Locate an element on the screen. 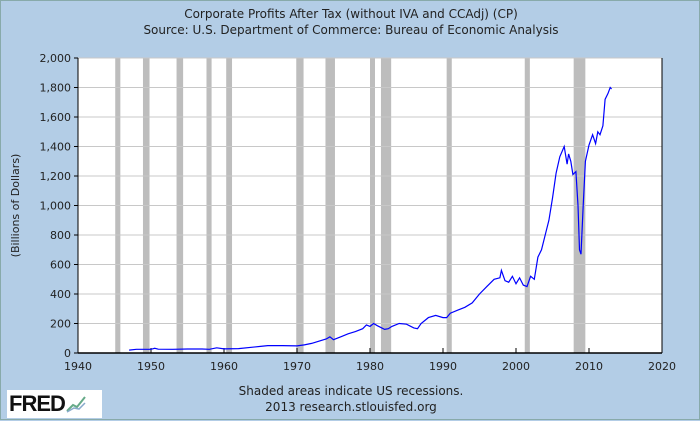 The image size is (700, 421). y-tick-label: 0 is located at coordinates (67, 353).